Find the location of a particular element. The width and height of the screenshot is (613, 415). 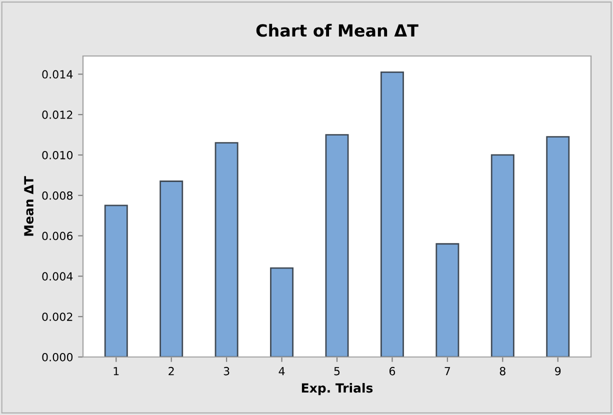

y-tick-label: 0.014 is located at coordinates (57, 74).